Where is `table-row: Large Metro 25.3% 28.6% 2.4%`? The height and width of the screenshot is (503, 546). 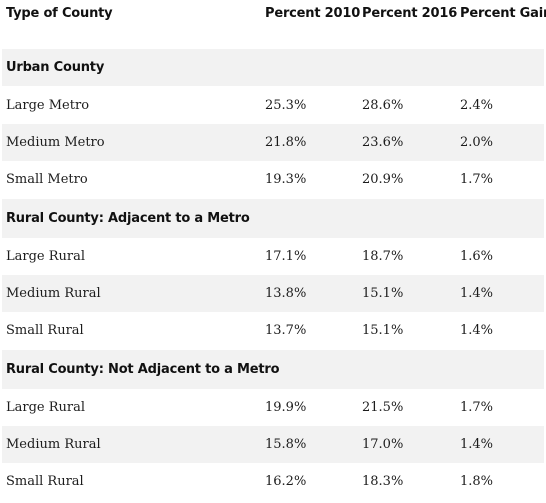 table-row: Large Metro 25.3% 28.6% 2.4% is located at coordinates (273, 105).